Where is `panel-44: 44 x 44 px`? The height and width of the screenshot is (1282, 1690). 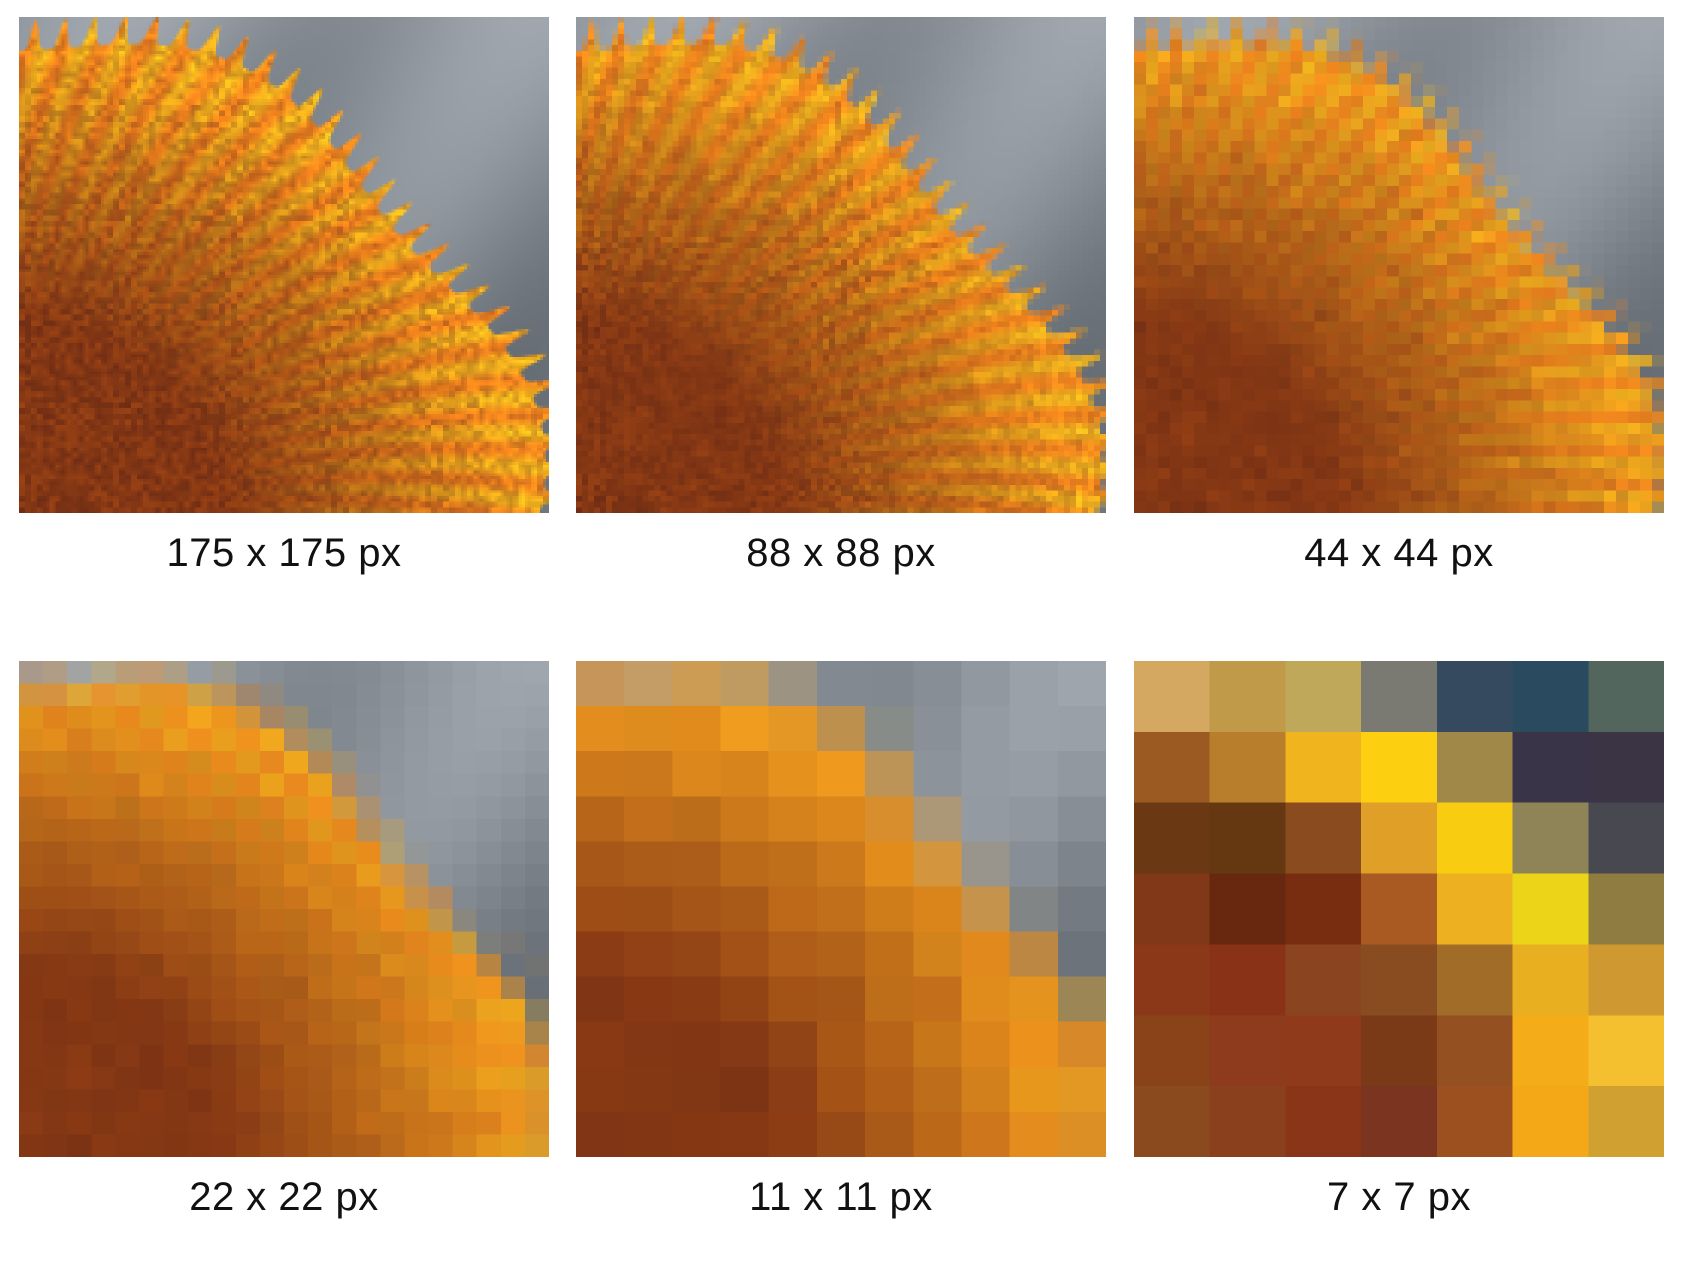
panel-44: 44 x 44 px is located at coordinates (1399, 296).